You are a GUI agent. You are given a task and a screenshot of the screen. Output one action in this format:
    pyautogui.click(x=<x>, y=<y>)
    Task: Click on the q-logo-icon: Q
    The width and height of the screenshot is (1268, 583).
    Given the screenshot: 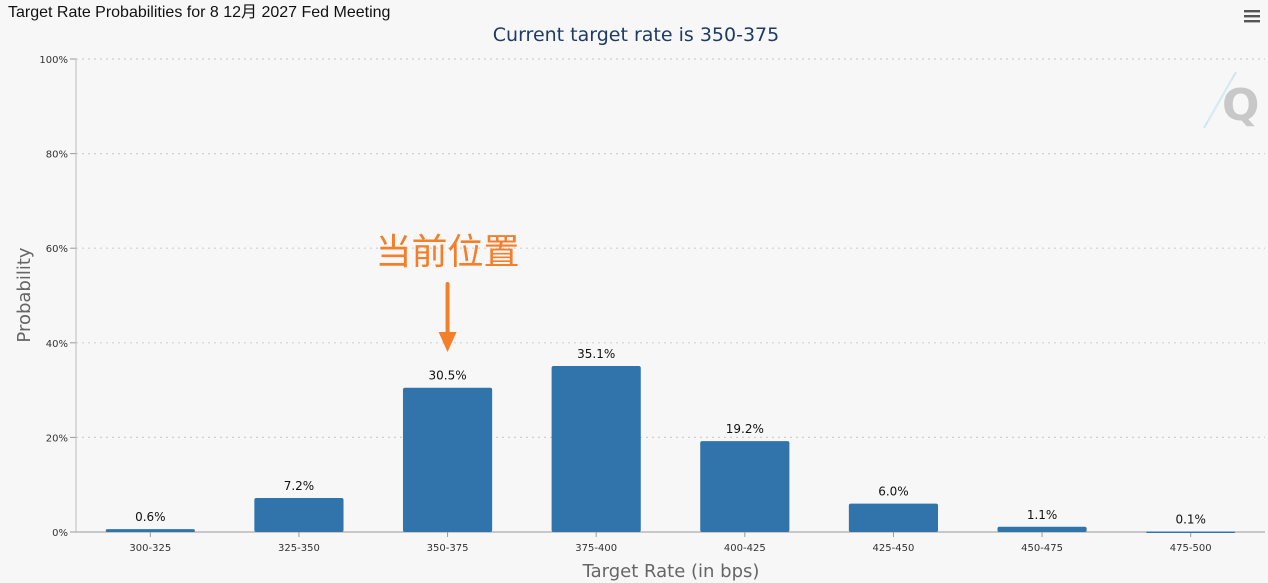 What is the action you would take?
    pyautogui.click(x=1231, y=101)
    